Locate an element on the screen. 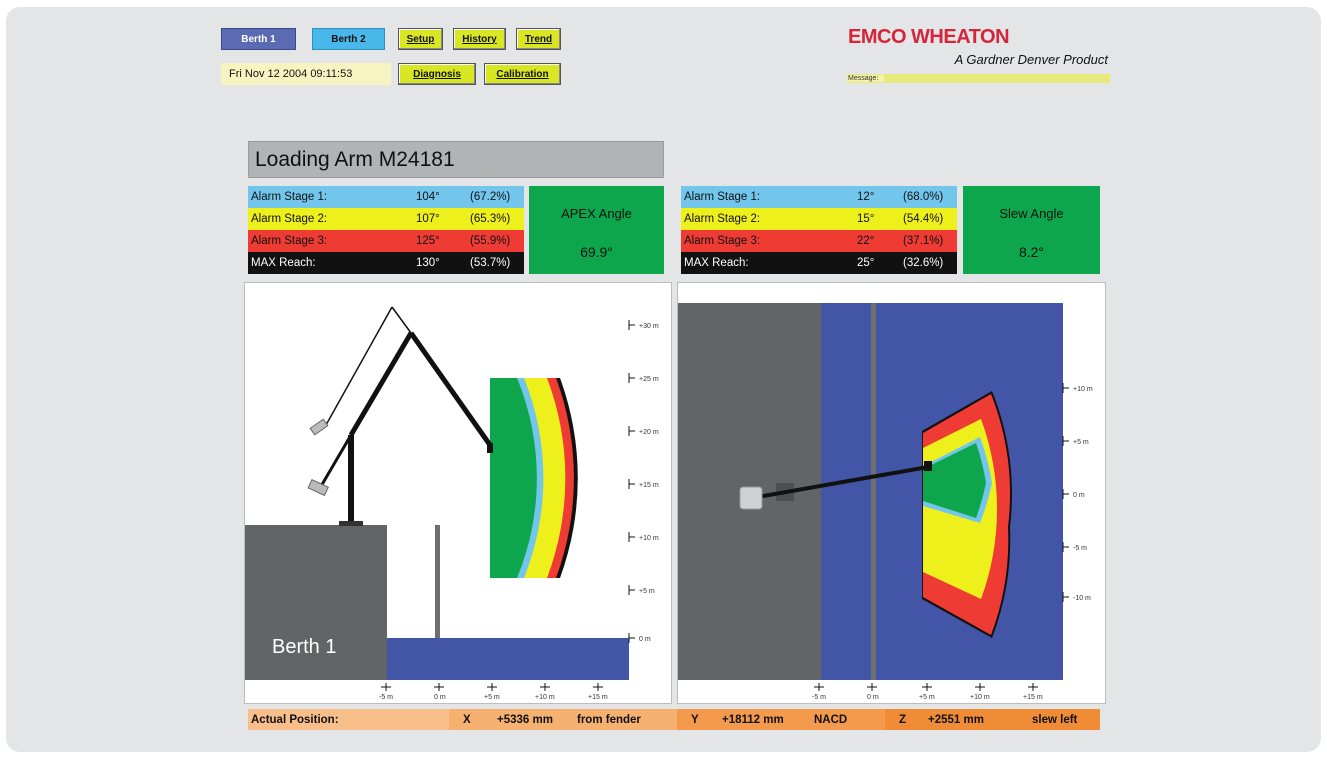 The image size is (1327, 758). top-y-tick: -5 m is located at coordinates (1080, 548).